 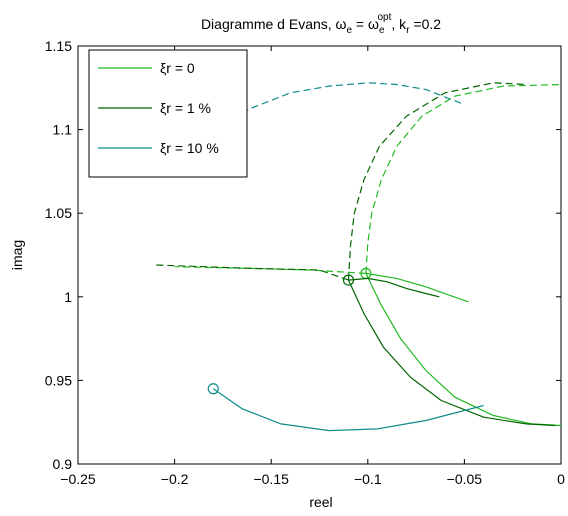 What do you see at coordinates (274, 24) in the screenshot?
I see `chart-title-main: Diagramme d Evans, ω` at bounding box center [274, 24].